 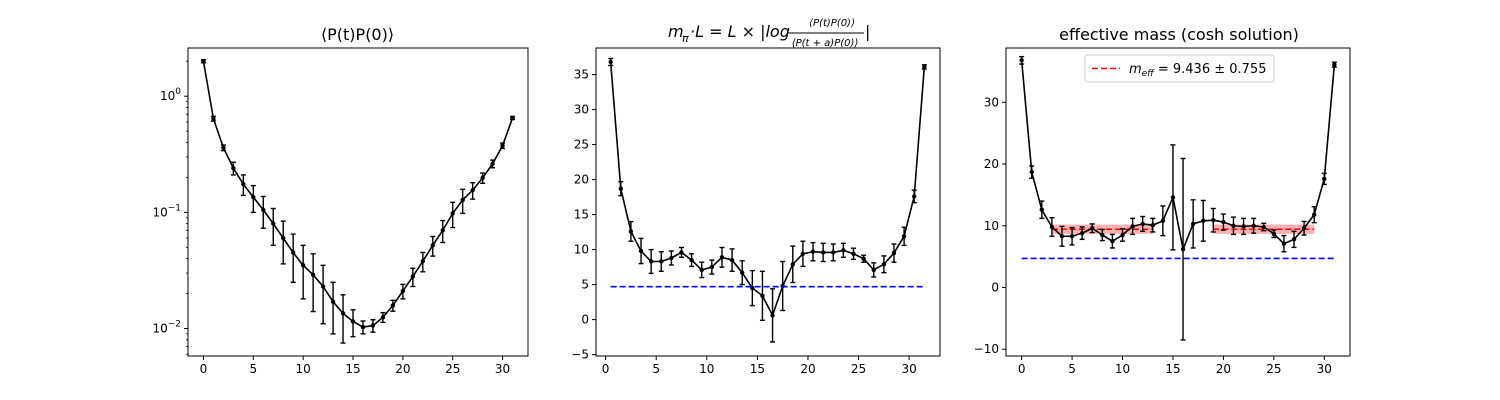 What do you see at coordinates (606, 369) in the screenshot?
I see `x-tick-label: 0` at bounding box center [606, 369].